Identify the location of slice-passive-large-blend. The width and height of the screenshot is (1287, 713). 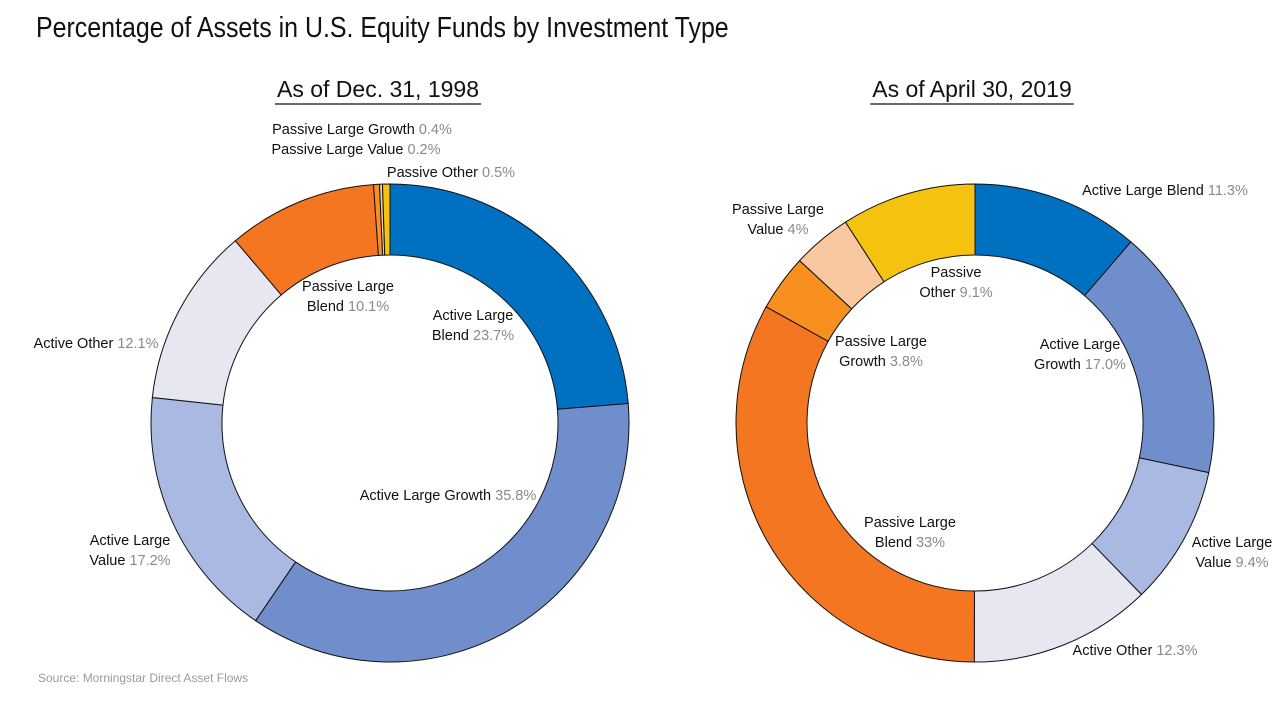
(855, 484).